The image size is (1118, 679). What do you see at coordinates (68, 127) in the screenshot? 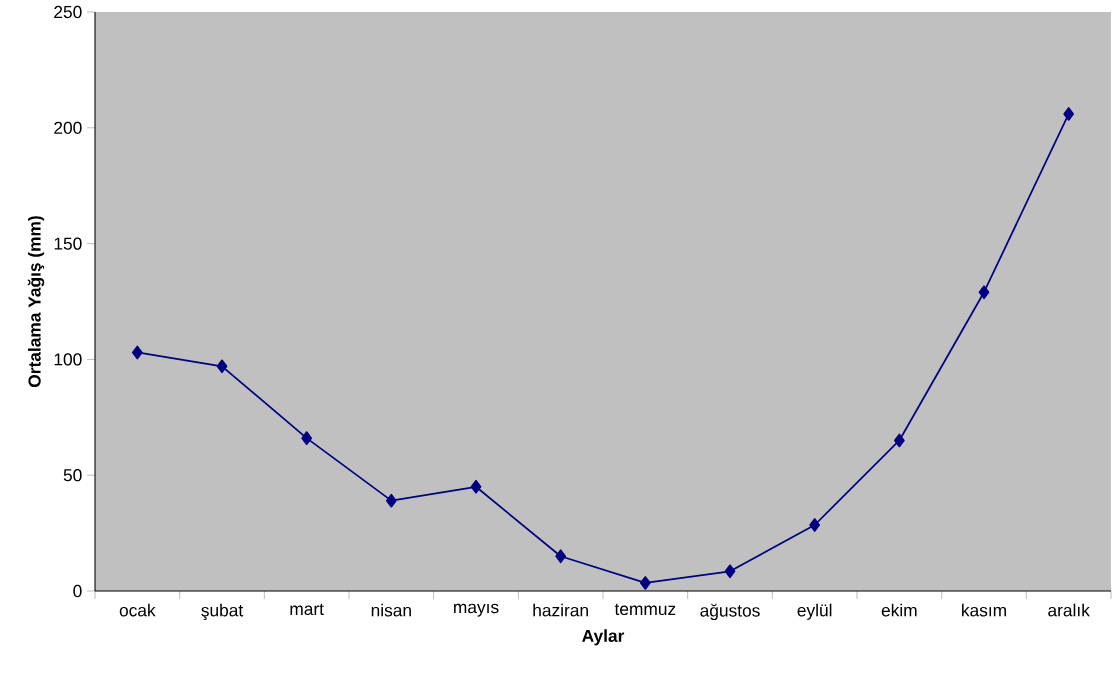
I see `y-tick-label: 200` at bounding box center [68, 127].